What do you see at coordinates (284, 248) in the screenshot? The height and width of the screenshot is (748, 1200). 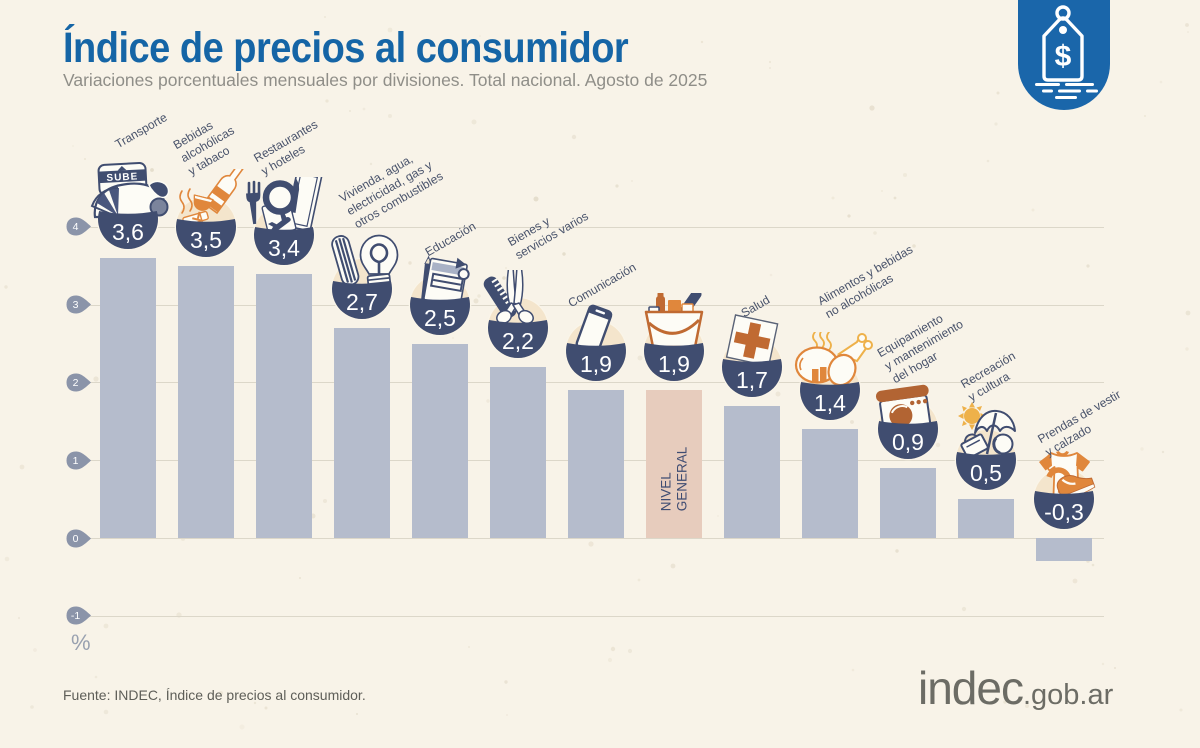 I see `svg-text: 3,4` at bounding box center [284, 248].